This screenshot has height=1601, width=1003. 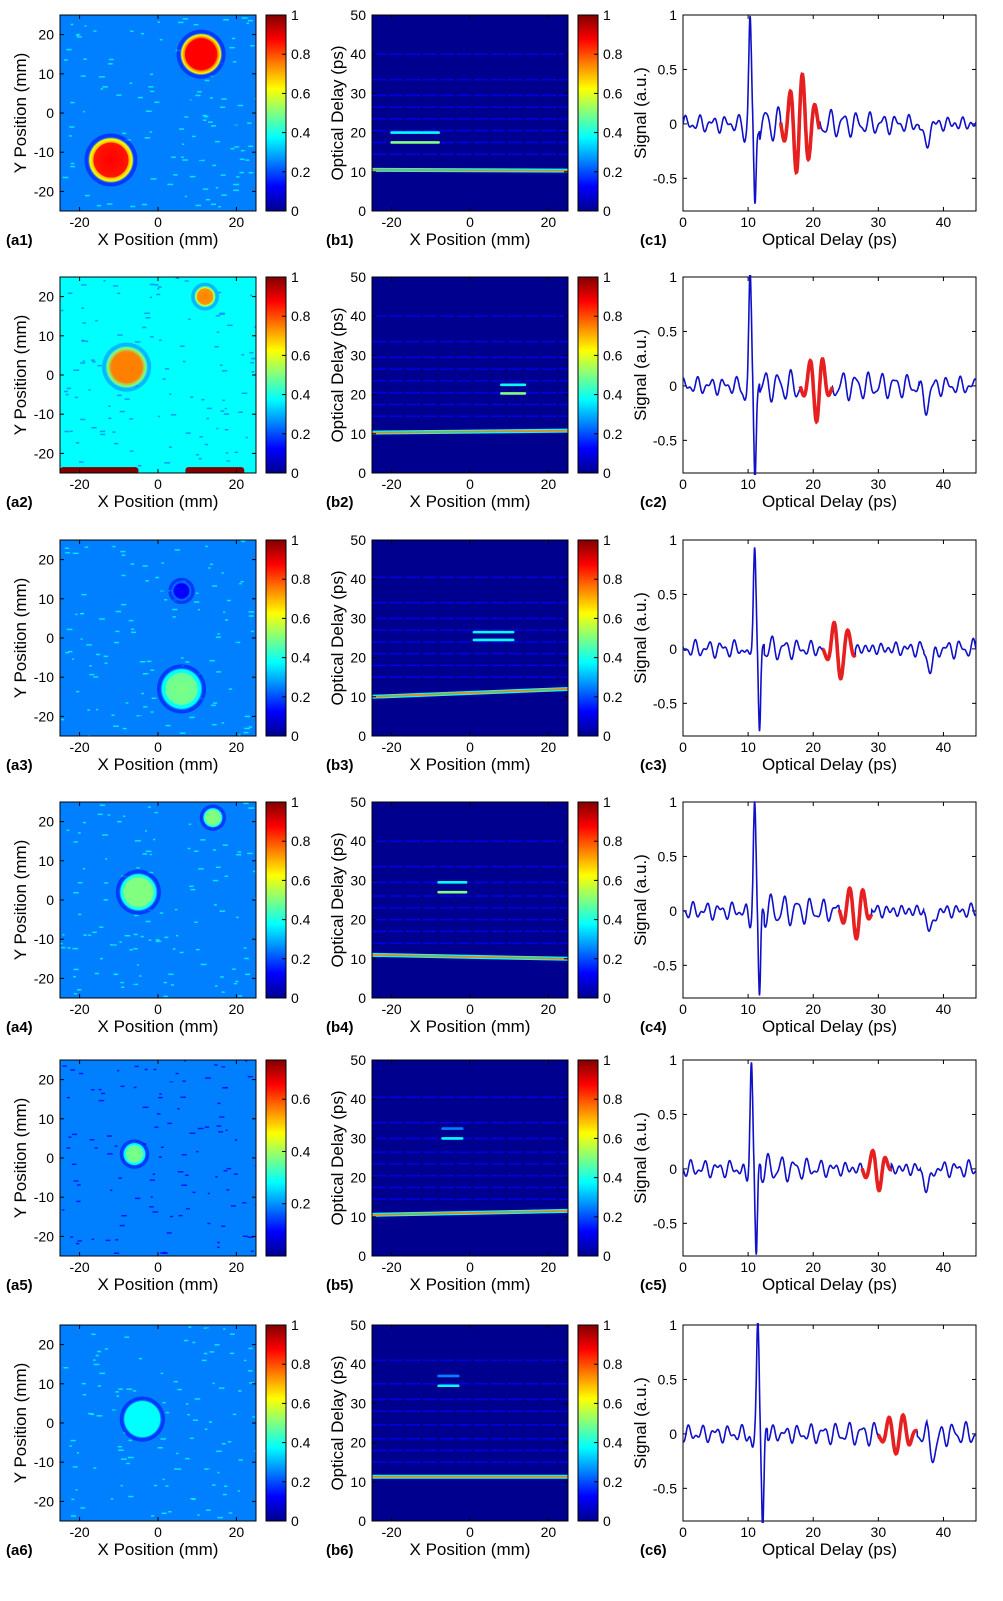 I want to click on highlighted-echo, so click(x=855, y=913).